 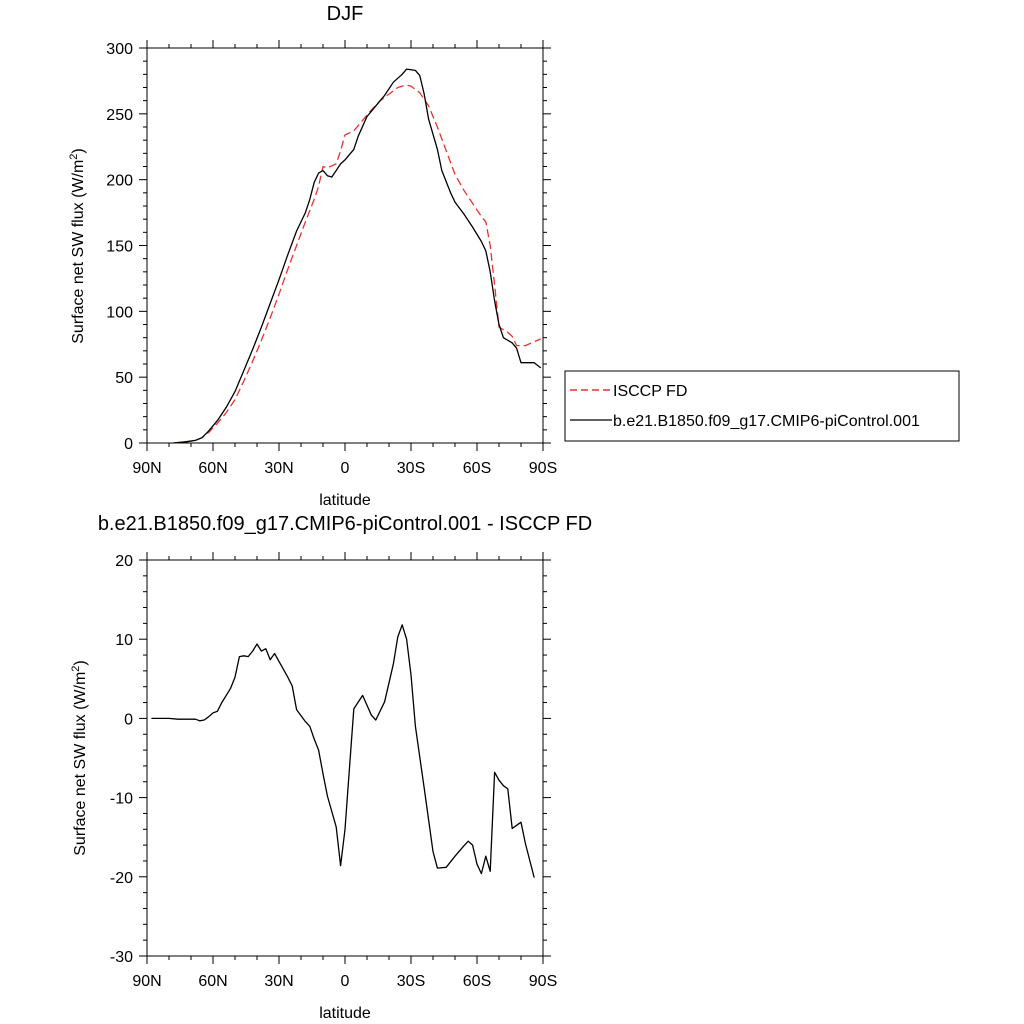 What do you see at coordinates (411, 468) in the screenshot?
I see `top-xtick-label: 30S` at bounding box center [411, 468].